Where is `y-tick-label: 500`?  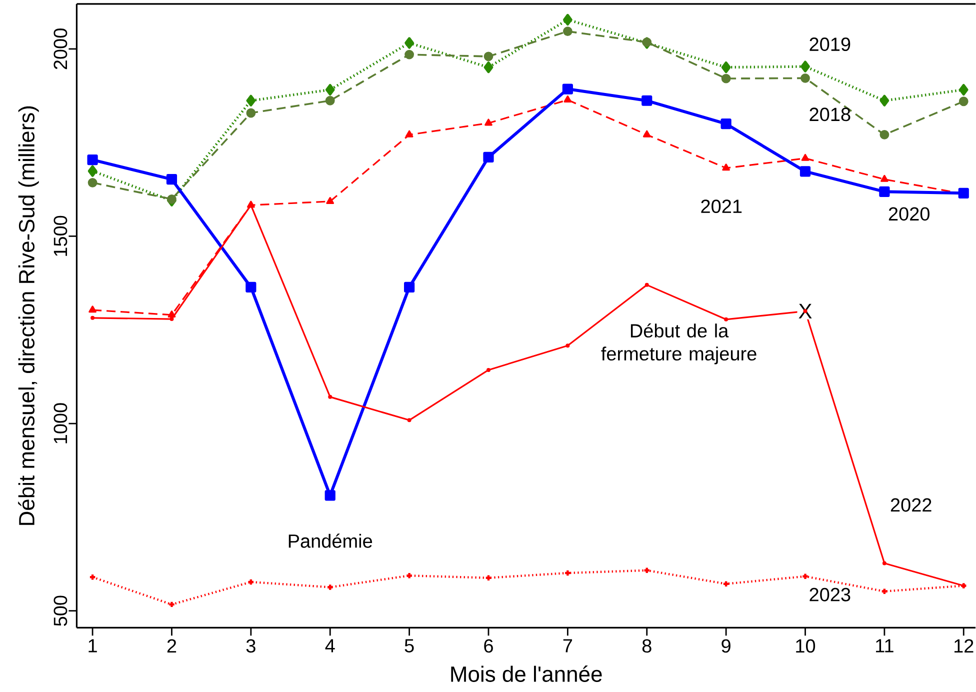
y-tick-label: 500 is located at coordinates (61, 611).